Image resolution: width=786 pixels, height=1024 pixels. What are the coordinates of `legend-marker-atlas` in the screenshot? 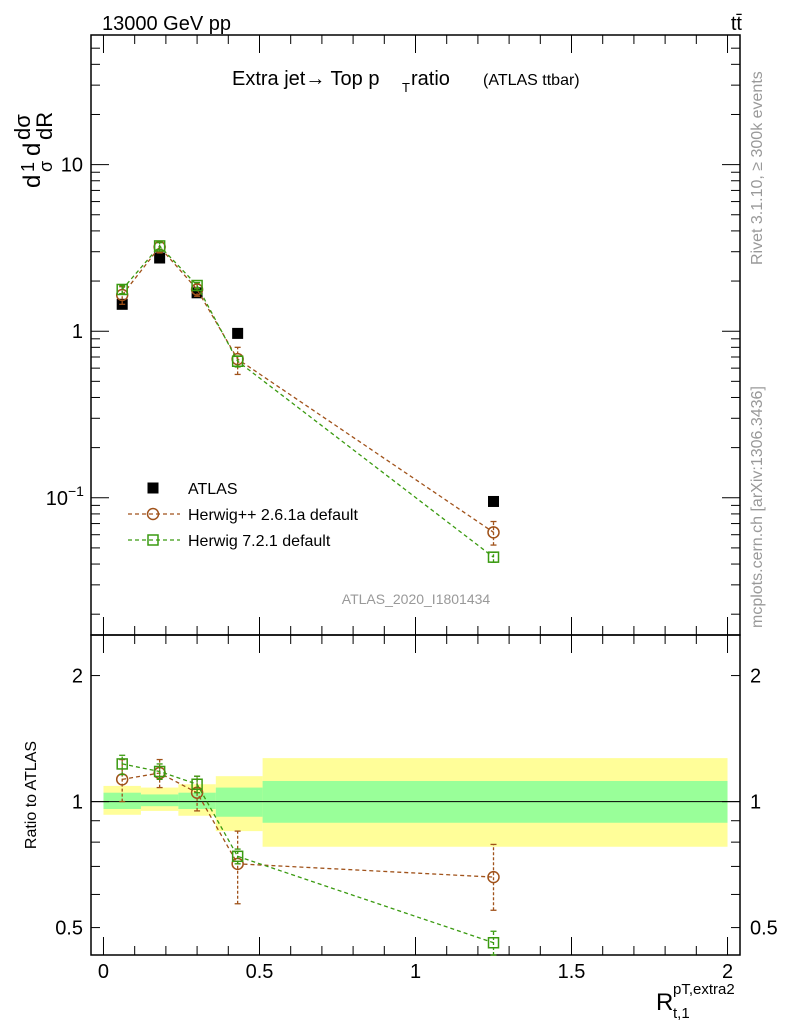 It's located at (153, 488).